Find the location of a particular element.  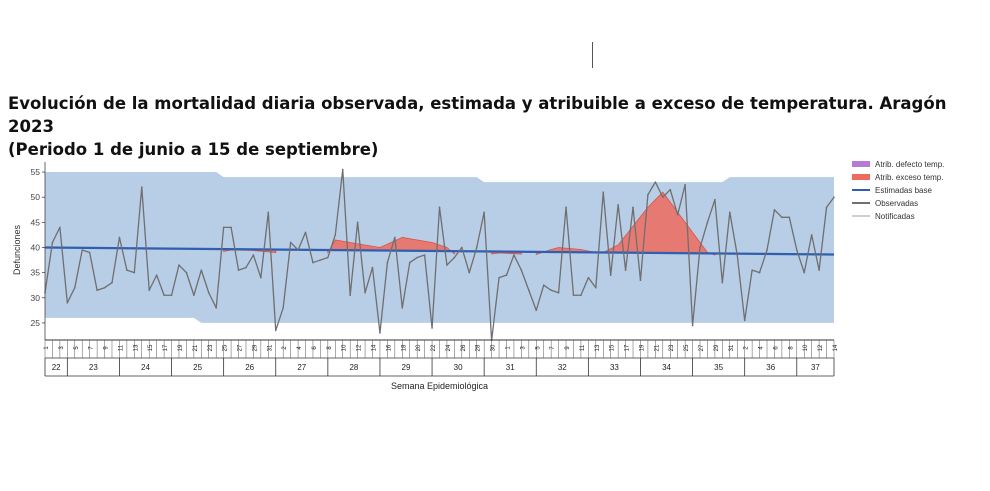

x-day-label: 30 is located at coordinates (494, 347).